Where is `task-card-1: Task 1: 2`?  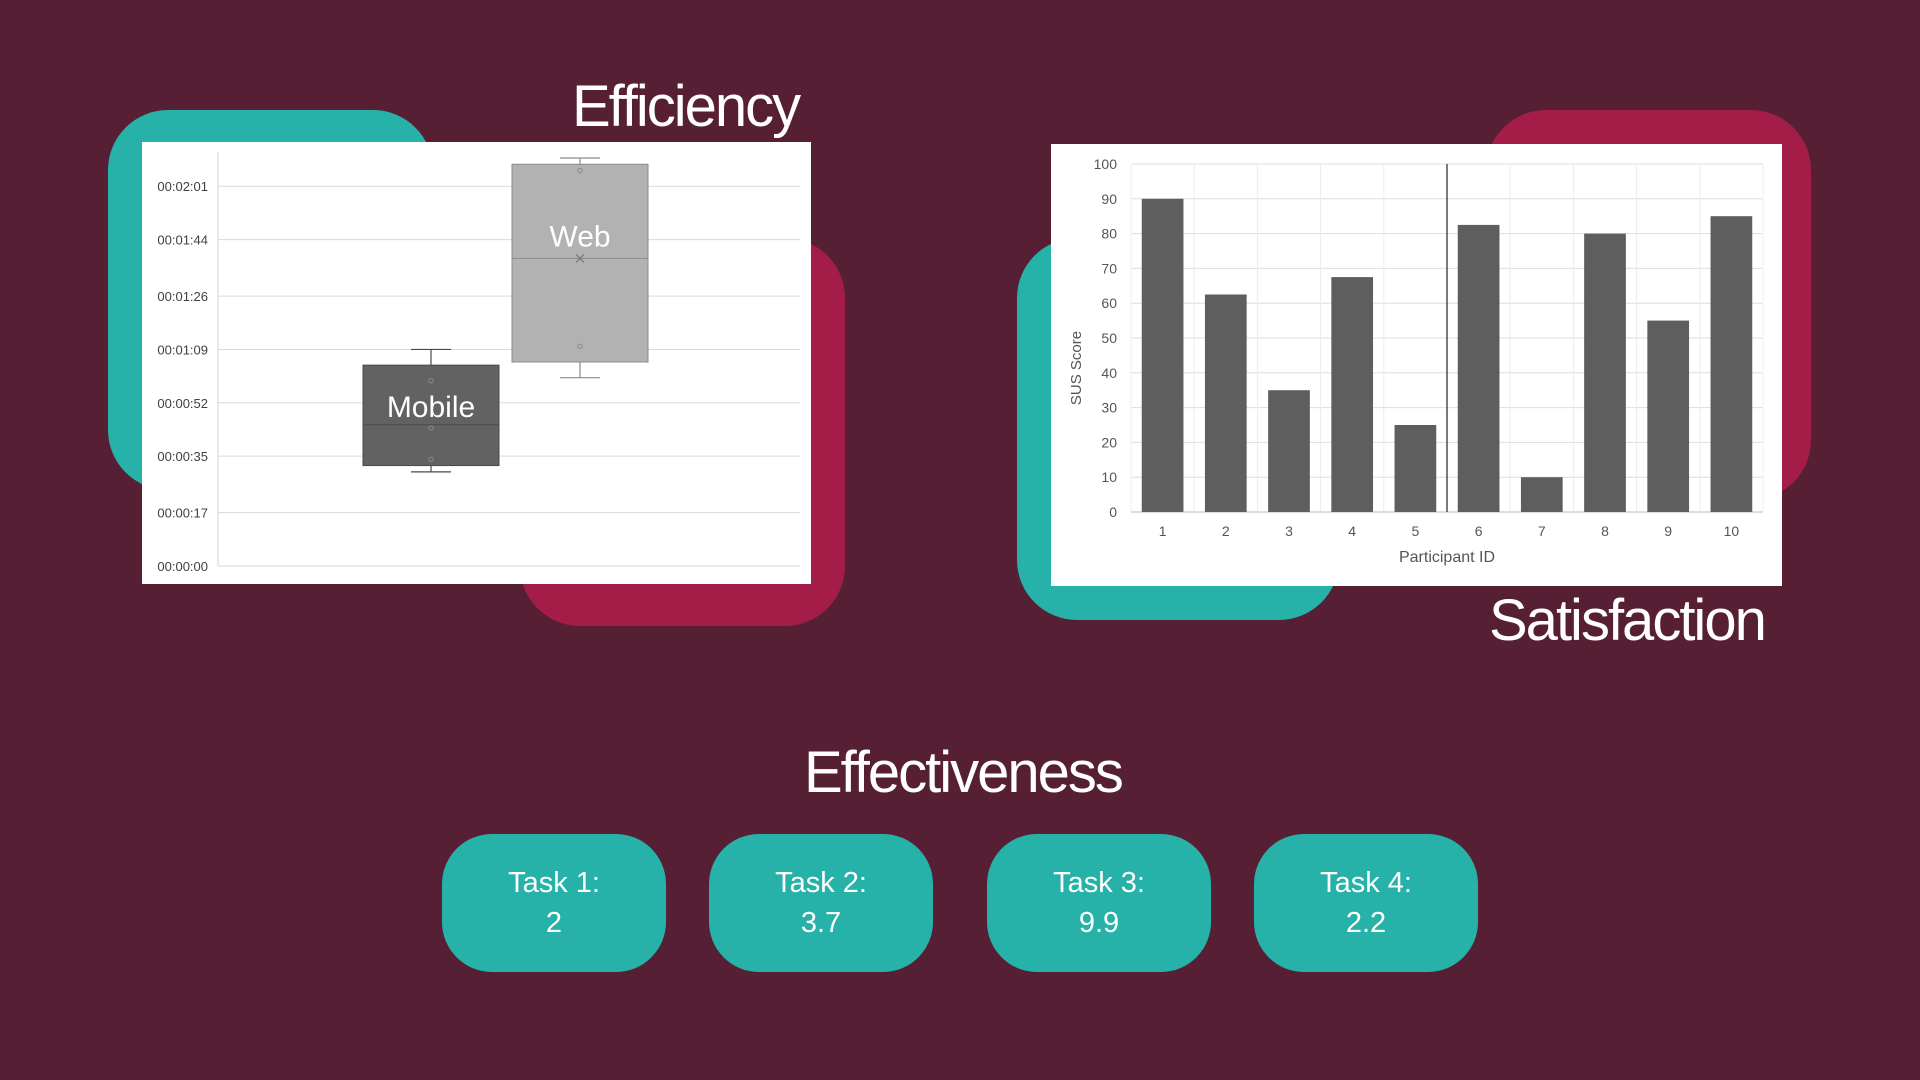
task-card-1: Task 1: 2 is located at coordinates (554, 903).